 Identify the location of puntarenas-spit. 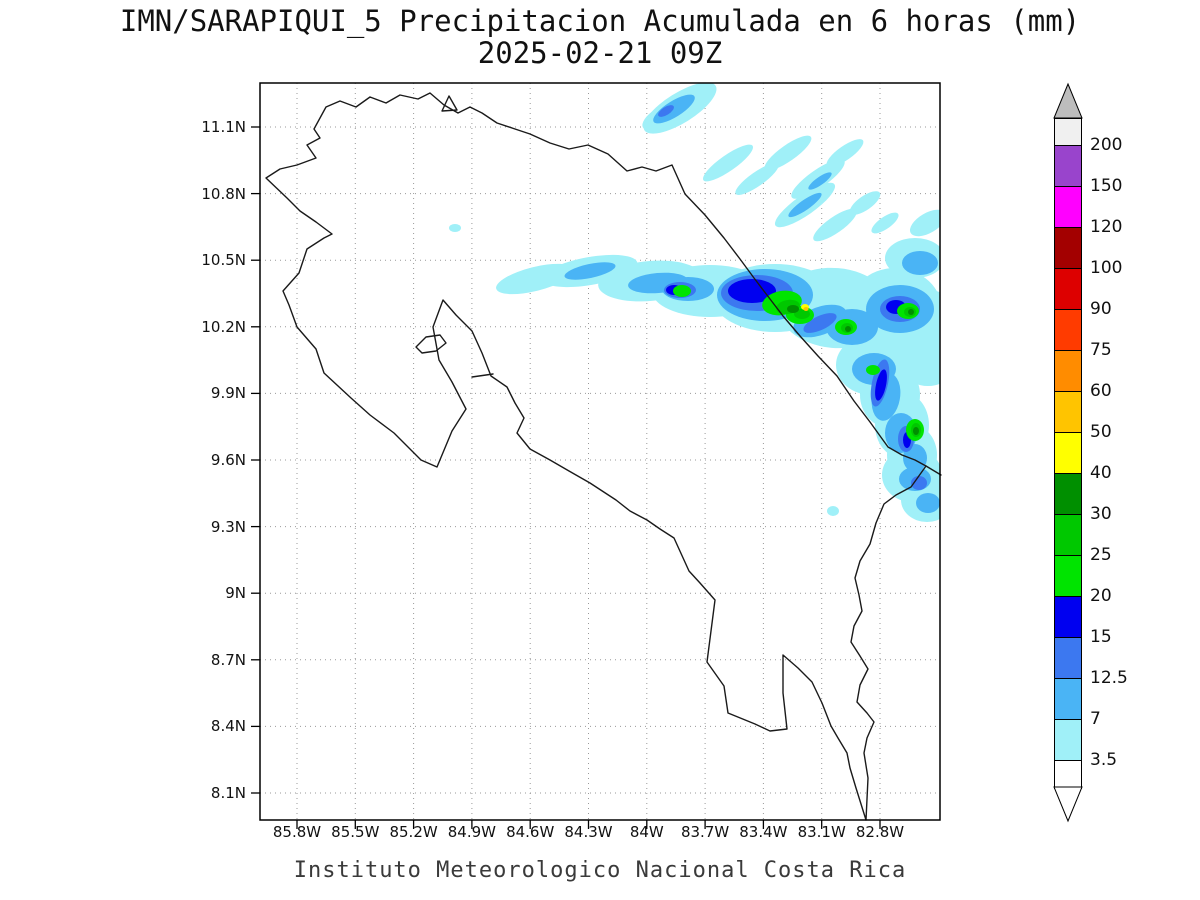
(482, 375).